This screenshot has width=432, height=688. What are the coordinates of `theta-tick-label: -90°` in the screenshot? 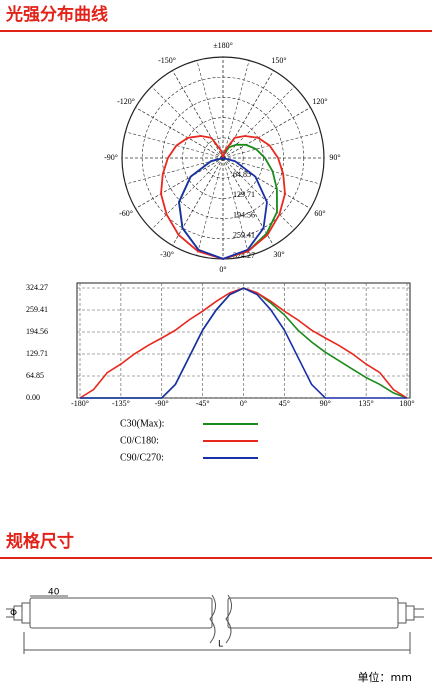 It's located at (111, 157).